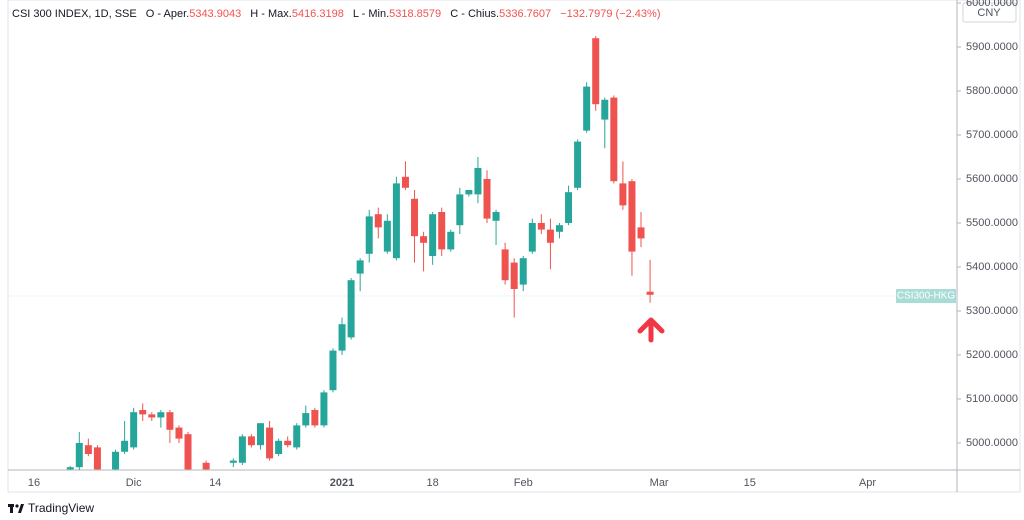 This screenshot has width=1024, height=520. What do you see at coordinates (992, 311) in the screenshot?
I see `y-tick-label: 5300.0000` at bounding box center [992, 311].